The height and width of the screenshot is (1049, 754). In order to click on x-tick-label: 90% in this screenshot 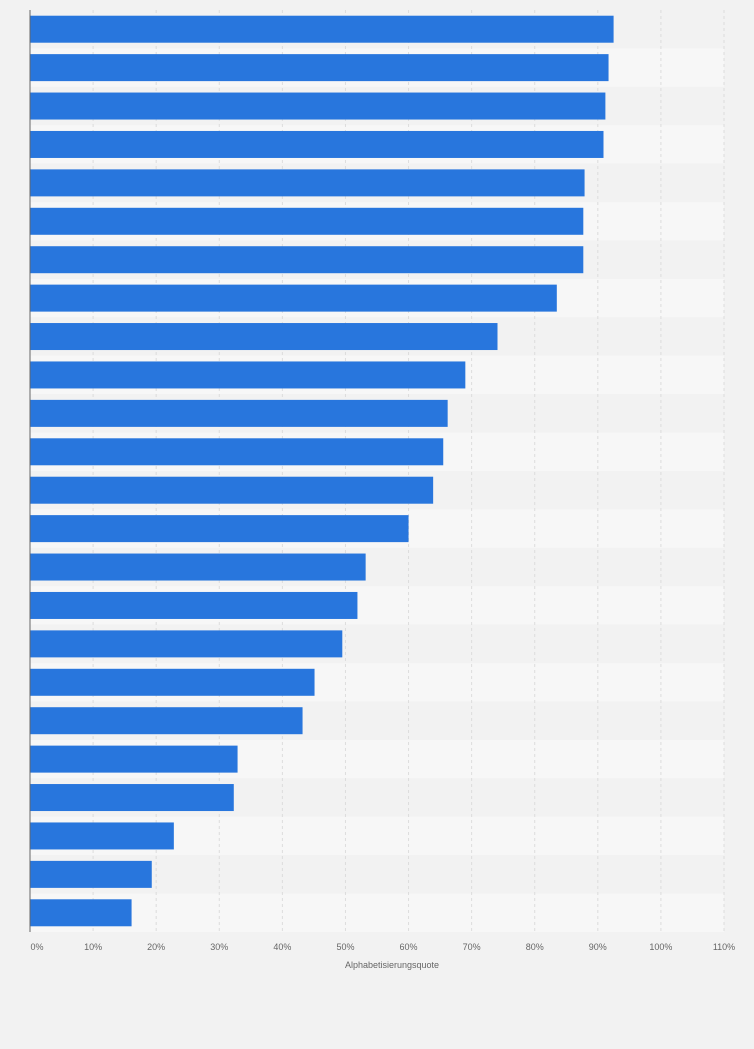, I will do `click(598, 947)`.